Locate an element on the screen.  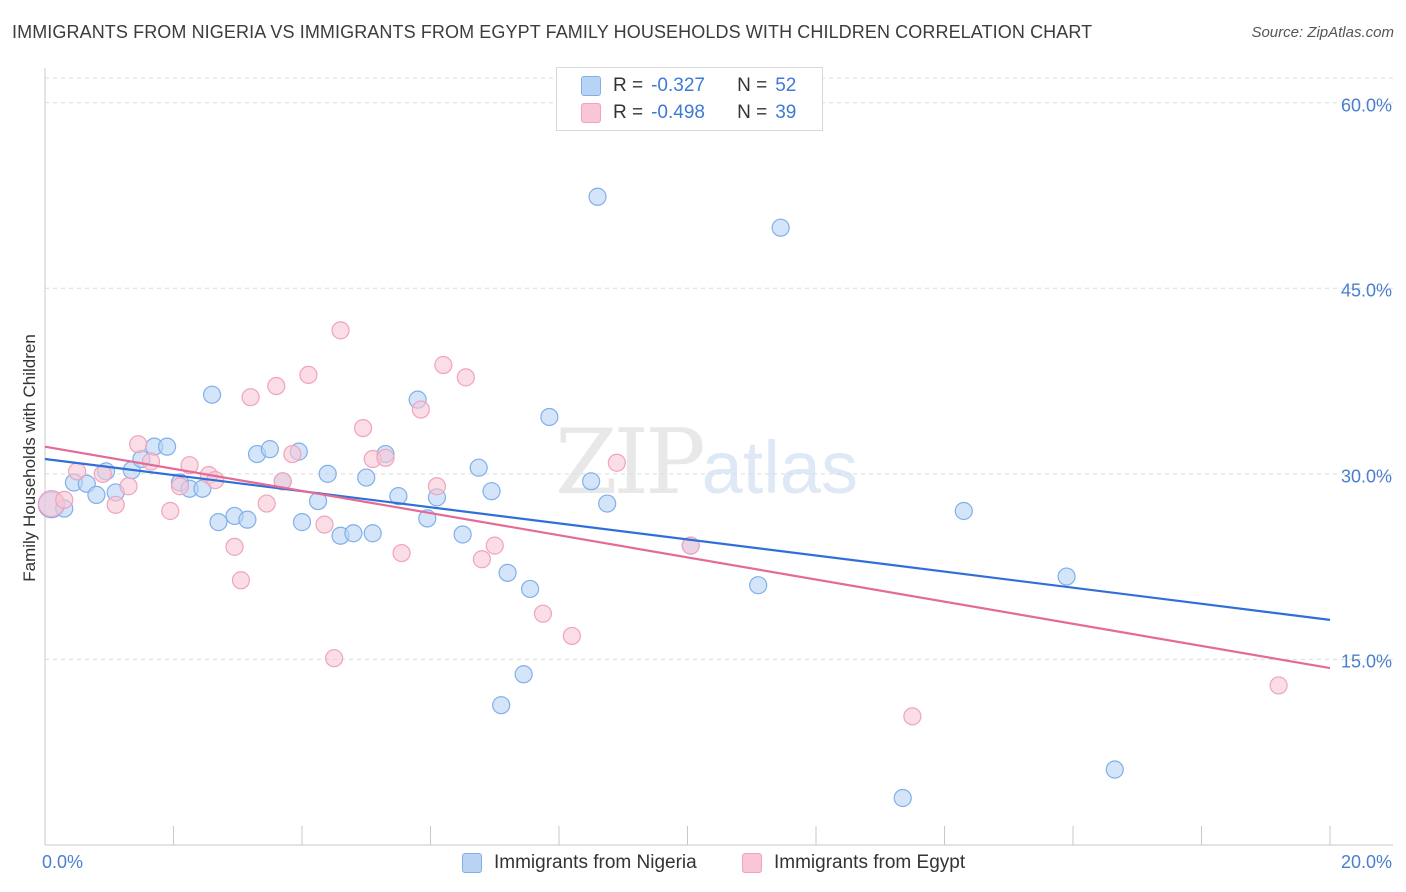
y-tick-label: 60.0% is located at coordinates (1366, 105).